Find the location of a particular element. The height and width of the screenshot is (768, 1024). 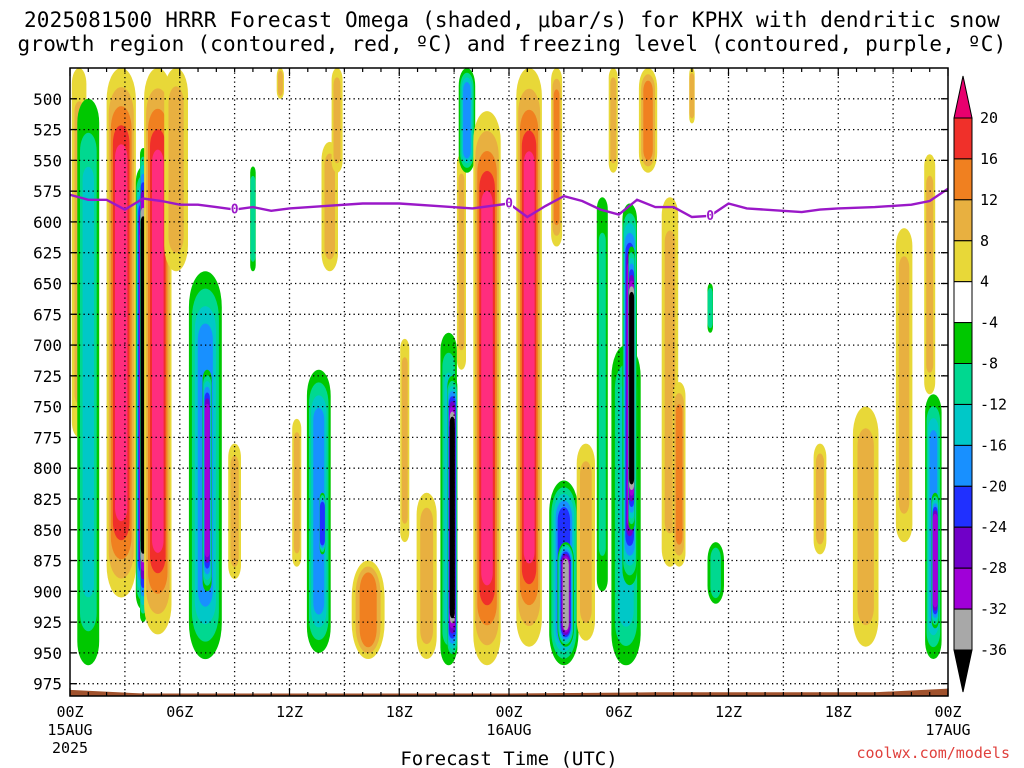

colorbar-label: -20 is located at coordinates (993, 486).